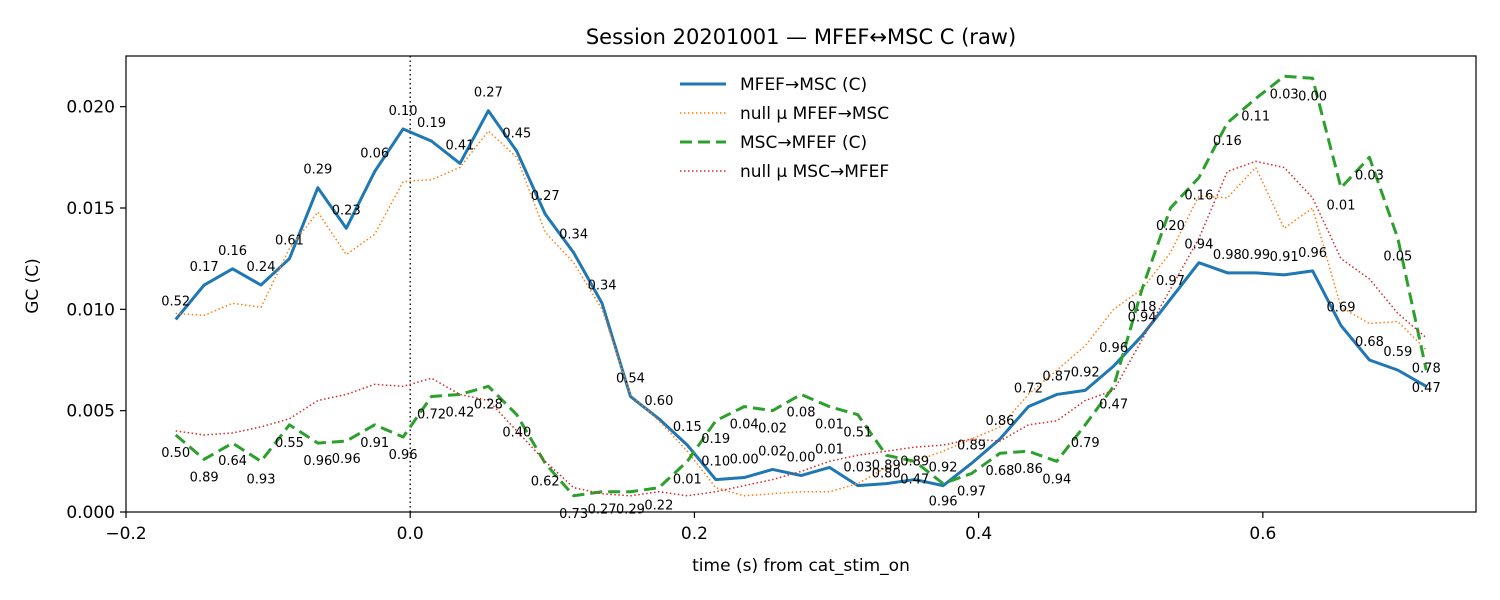  Describe the element at coordinates (978, 534) in the screenshot. I see `x-tick-label: 0.4` at that location.